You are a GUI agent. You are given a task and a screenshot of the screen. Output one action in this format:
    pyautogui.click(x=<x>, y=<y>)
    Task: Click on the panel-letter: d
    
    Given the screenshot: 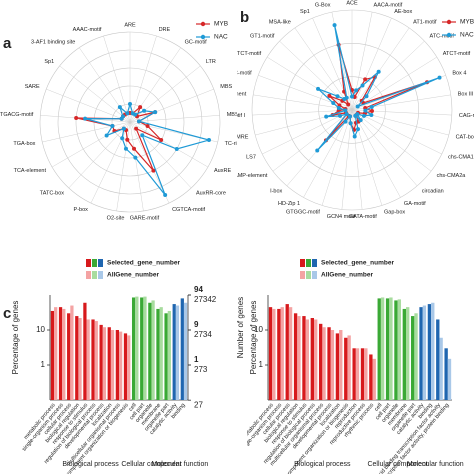 What is the action you would take?
    pyautogui.click(x=242, y=313)
    